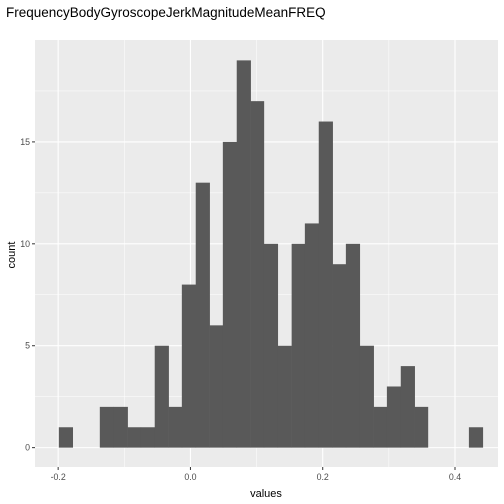 The height and width of the screenshot is (504, 504). Describe the element at coordinates (25, 142) in the screenshot. I see `y-tick-label: 15` at that location.